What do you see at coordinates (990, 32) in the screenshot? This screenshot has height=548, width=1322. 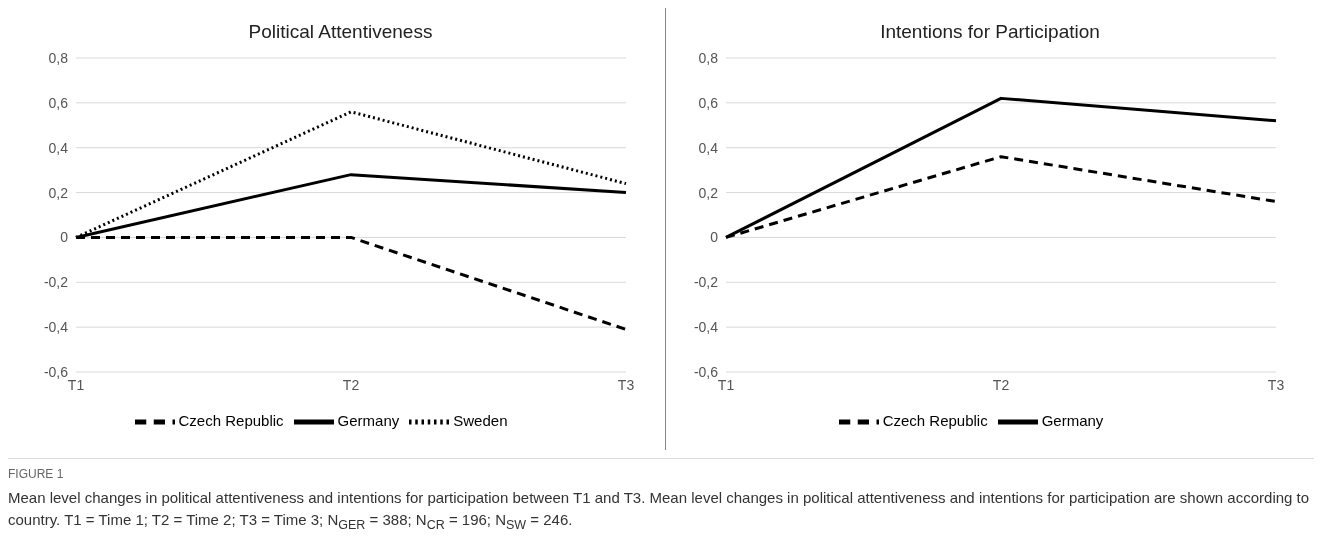 I see `chart-title: Intentions for Participation` at bounding box center [990, 32].